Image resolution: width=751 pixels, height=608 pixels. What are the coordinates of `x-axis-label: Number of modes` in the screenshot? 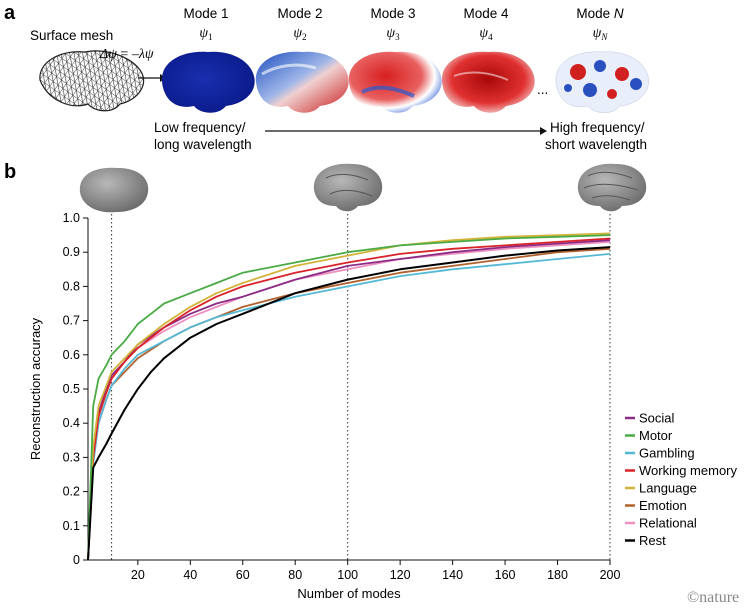 It's located at (349, 593).